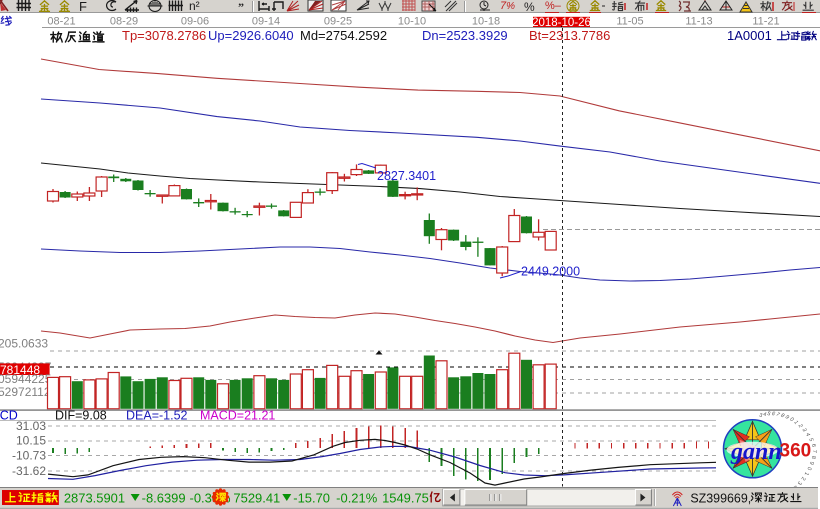 This screenshot has width=820, height=509. I want to click on svg-text: 2449.2000, so click(550, 272).